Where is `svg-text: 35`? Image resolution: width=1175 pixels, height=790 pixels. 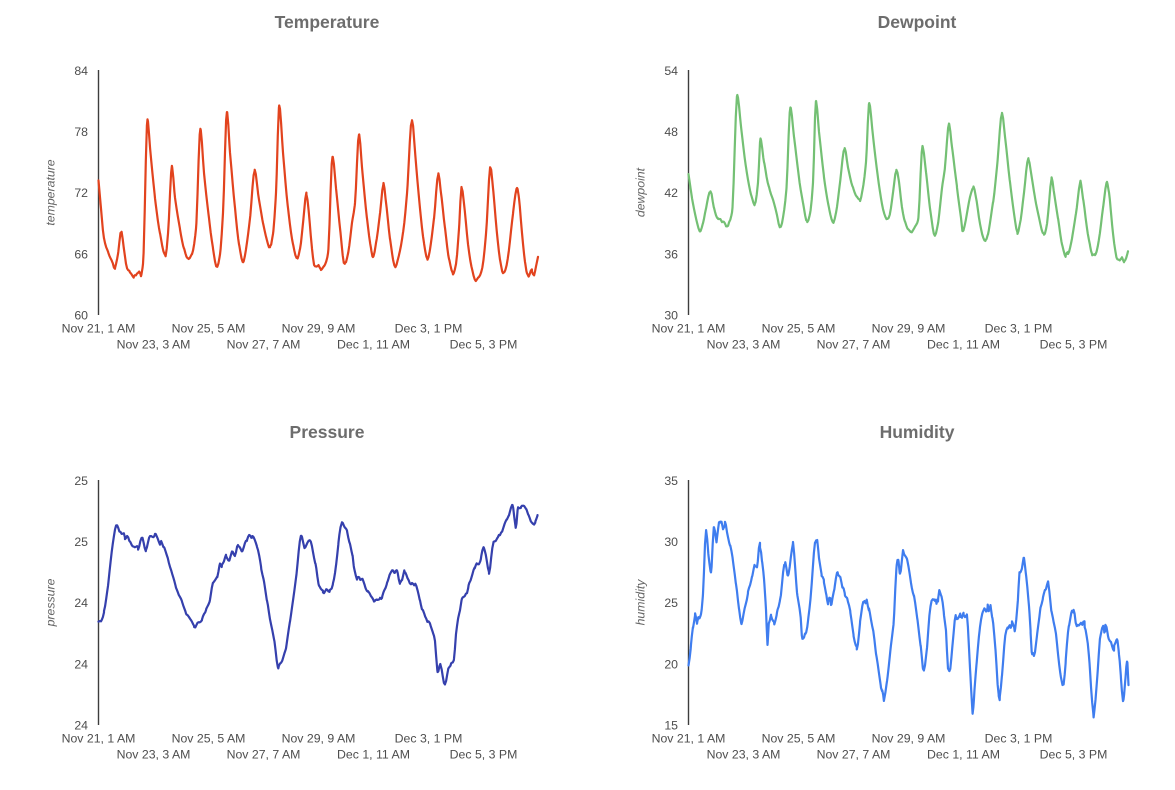 svg-text: 35 is located at coordinates (671, 481).